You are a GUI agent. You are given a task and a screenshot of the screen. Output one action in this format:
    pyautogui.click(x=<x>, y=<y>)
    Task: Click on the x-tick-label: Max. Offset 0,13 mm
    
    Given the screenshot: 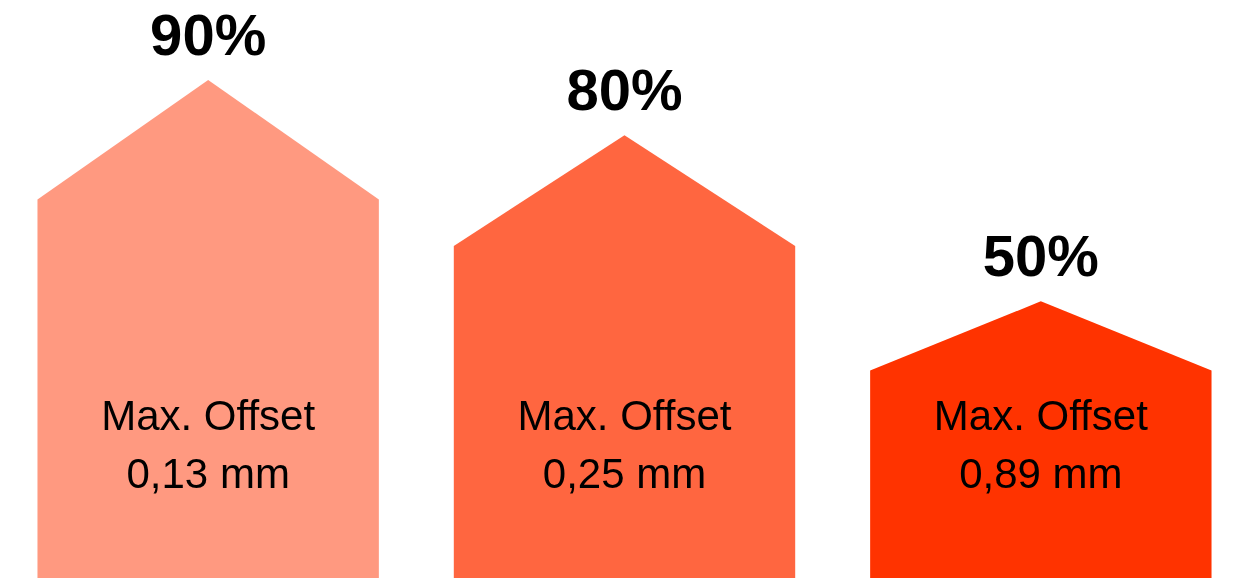 What is the action you would take?
    pyautogui.click(x=208, y=444)
    